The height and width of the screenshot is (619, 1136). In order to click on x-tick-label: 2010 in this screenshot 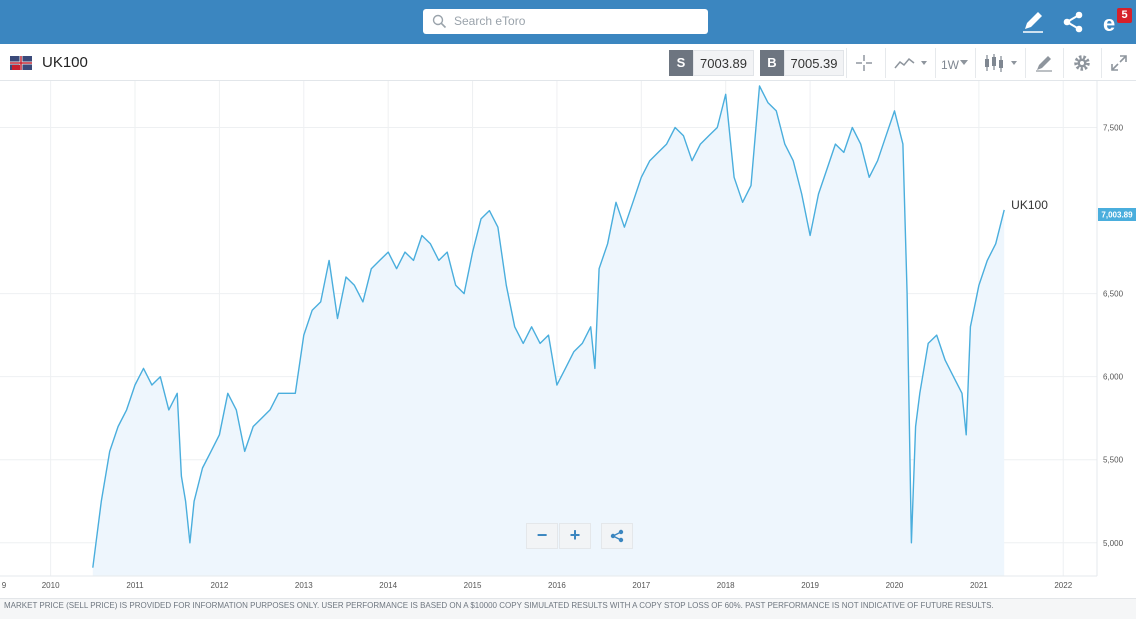, I will do `click(51, 585)`.